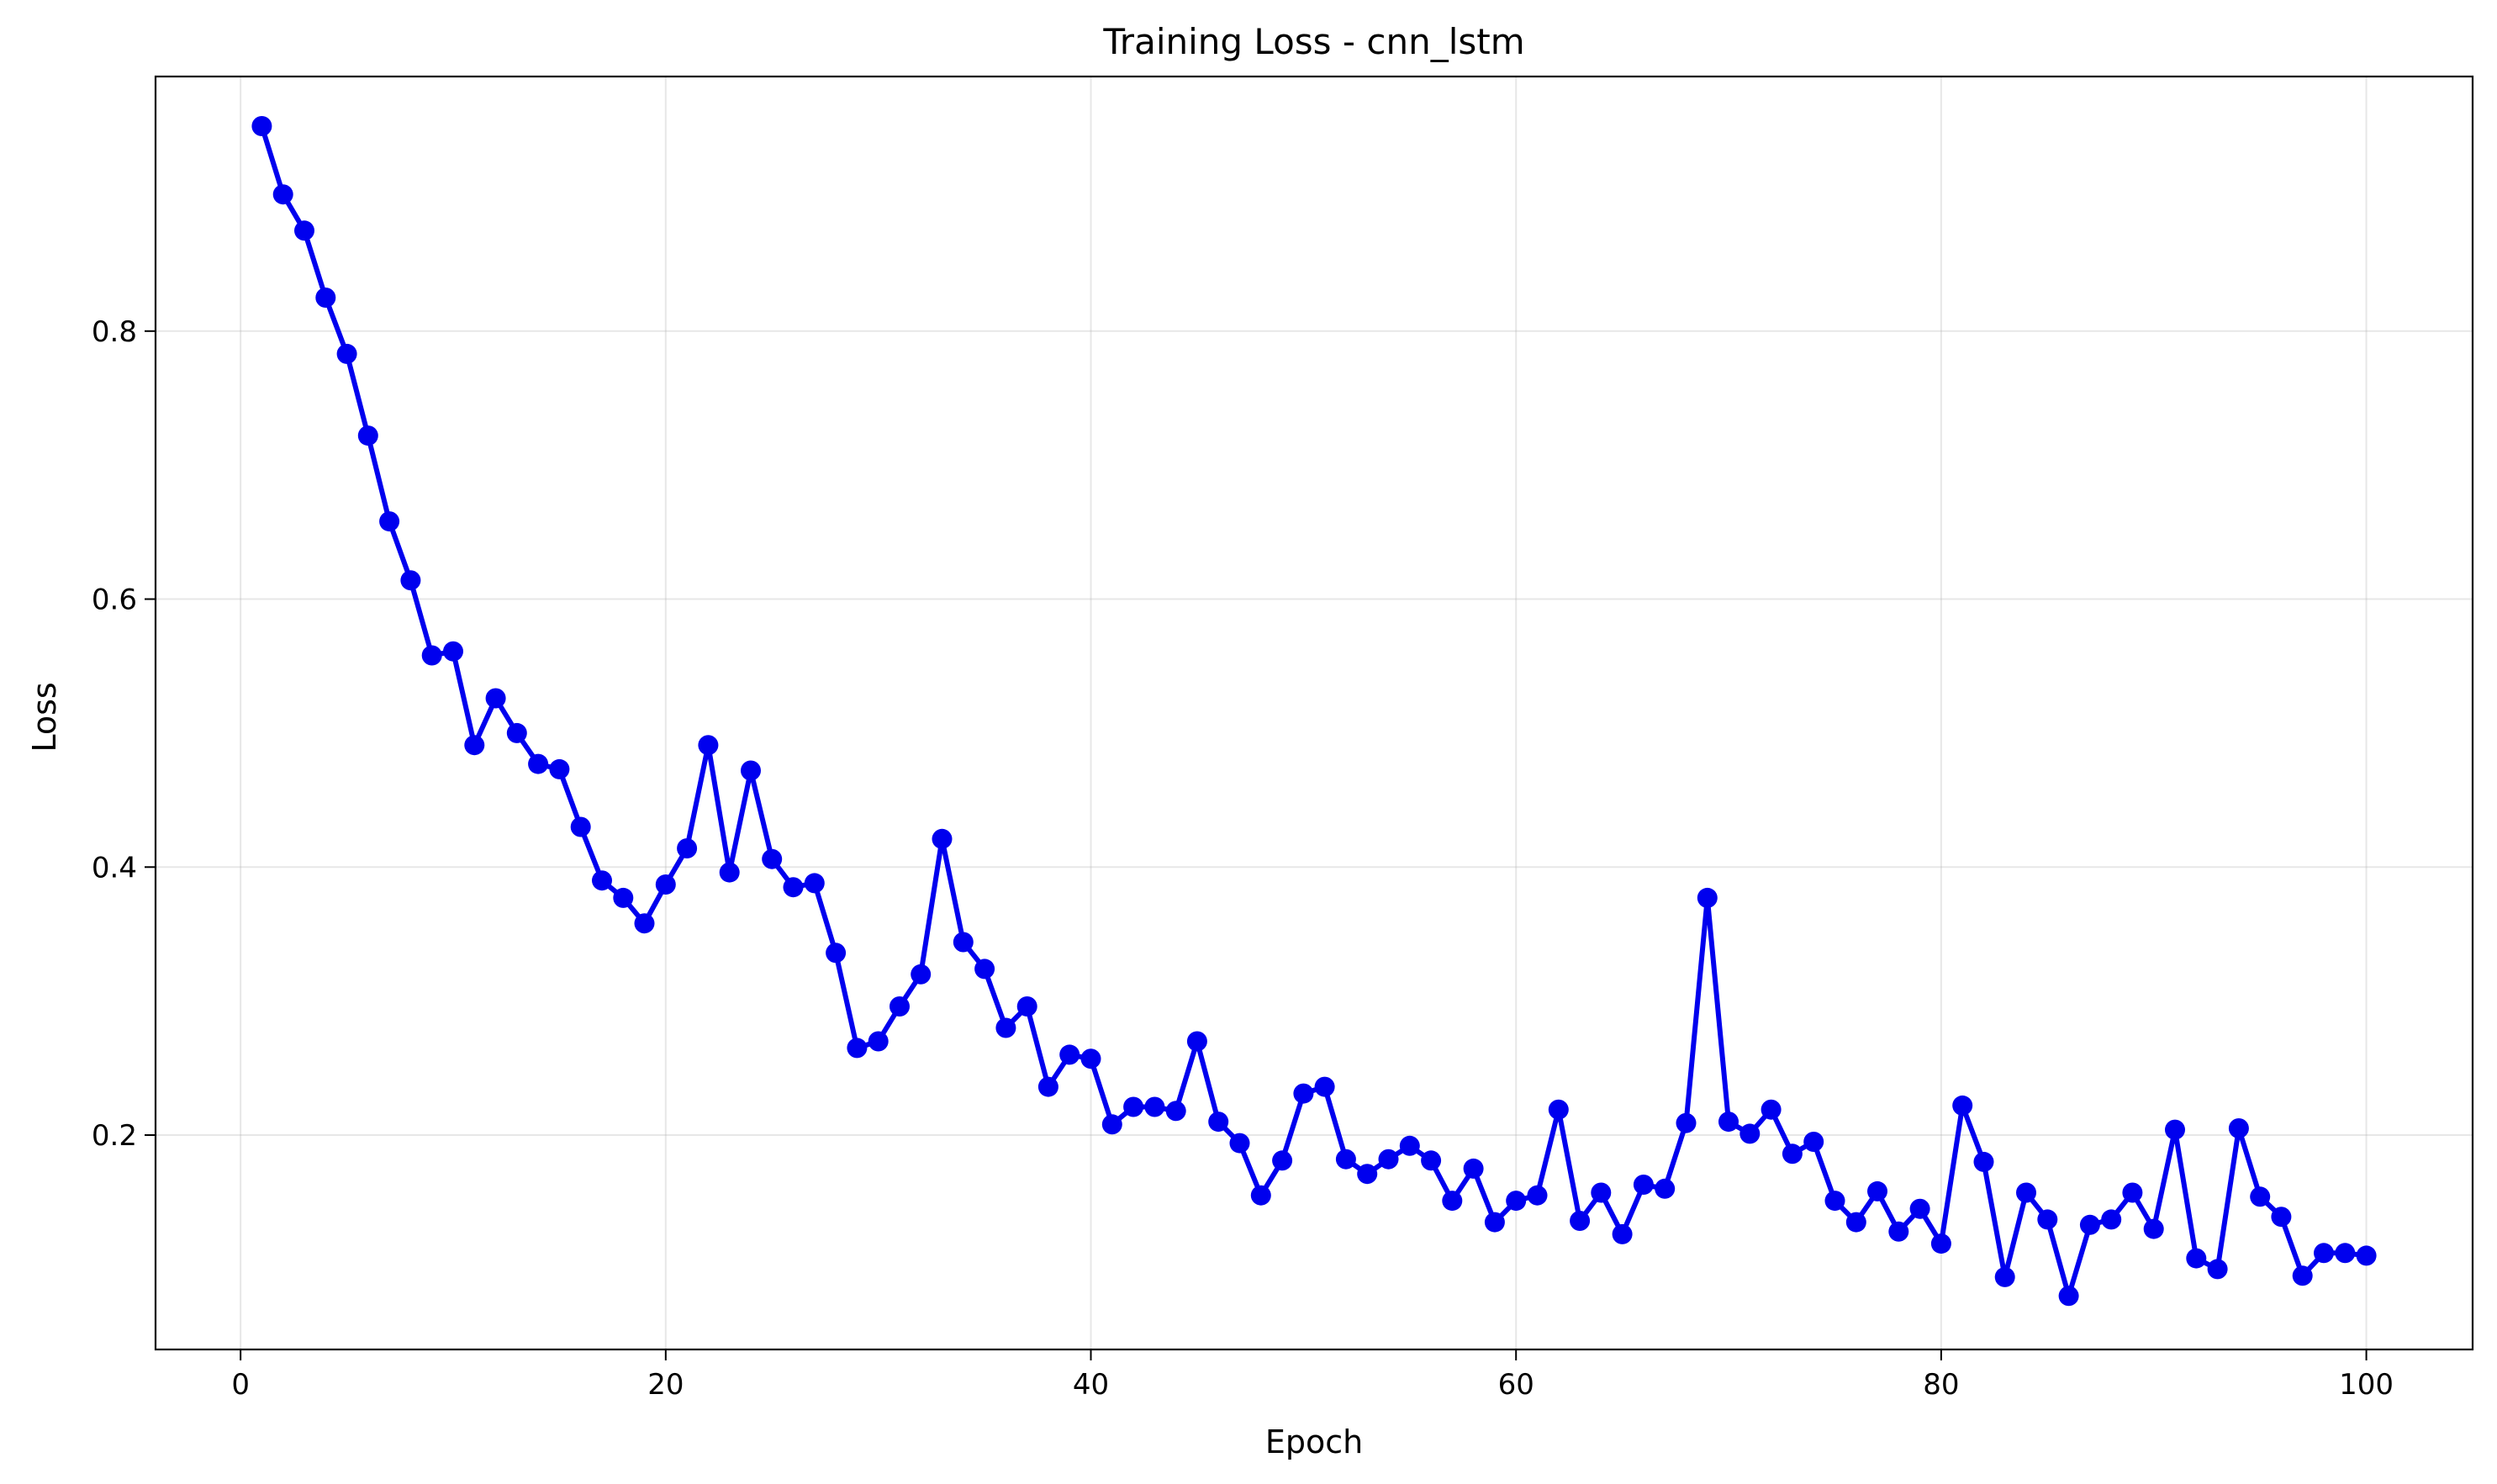  I want to click on y-tick-label: 0.6, so click(114, 600).